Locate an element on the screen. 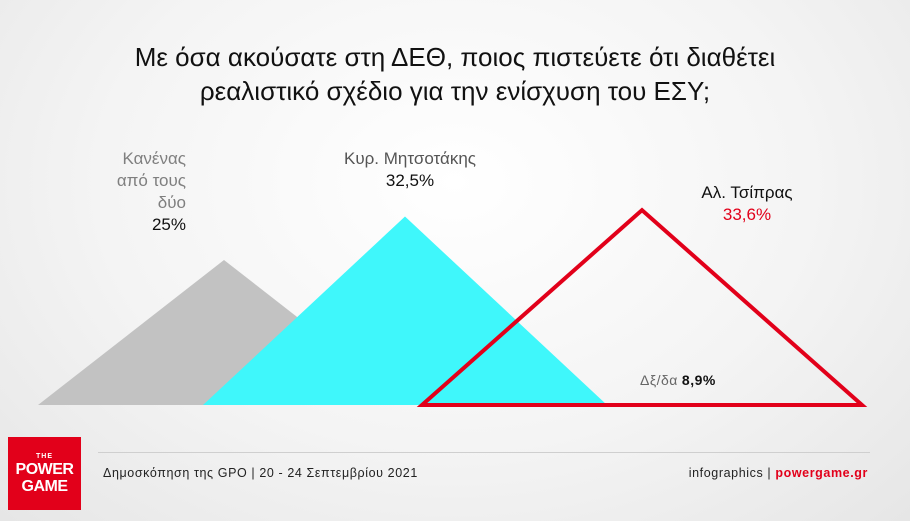 This screenshot has width=910, height=521. credit-text: infographics | powergame.gr is located at coordinates (778, 473).